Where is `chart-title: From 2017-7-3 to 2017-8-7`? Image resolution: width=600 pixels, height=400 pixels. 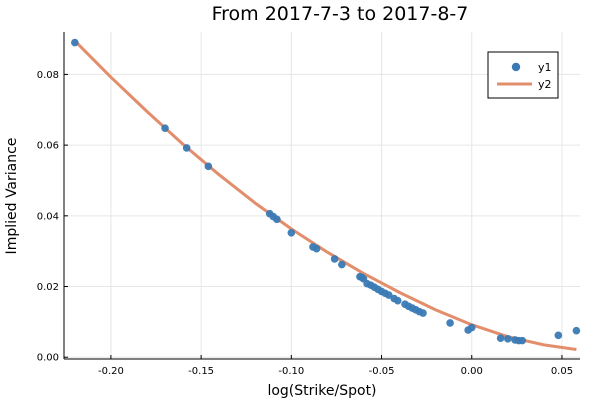 chart-title: From 2017-7-3 to 2017-8-7 is located at coordinates (340, 14).